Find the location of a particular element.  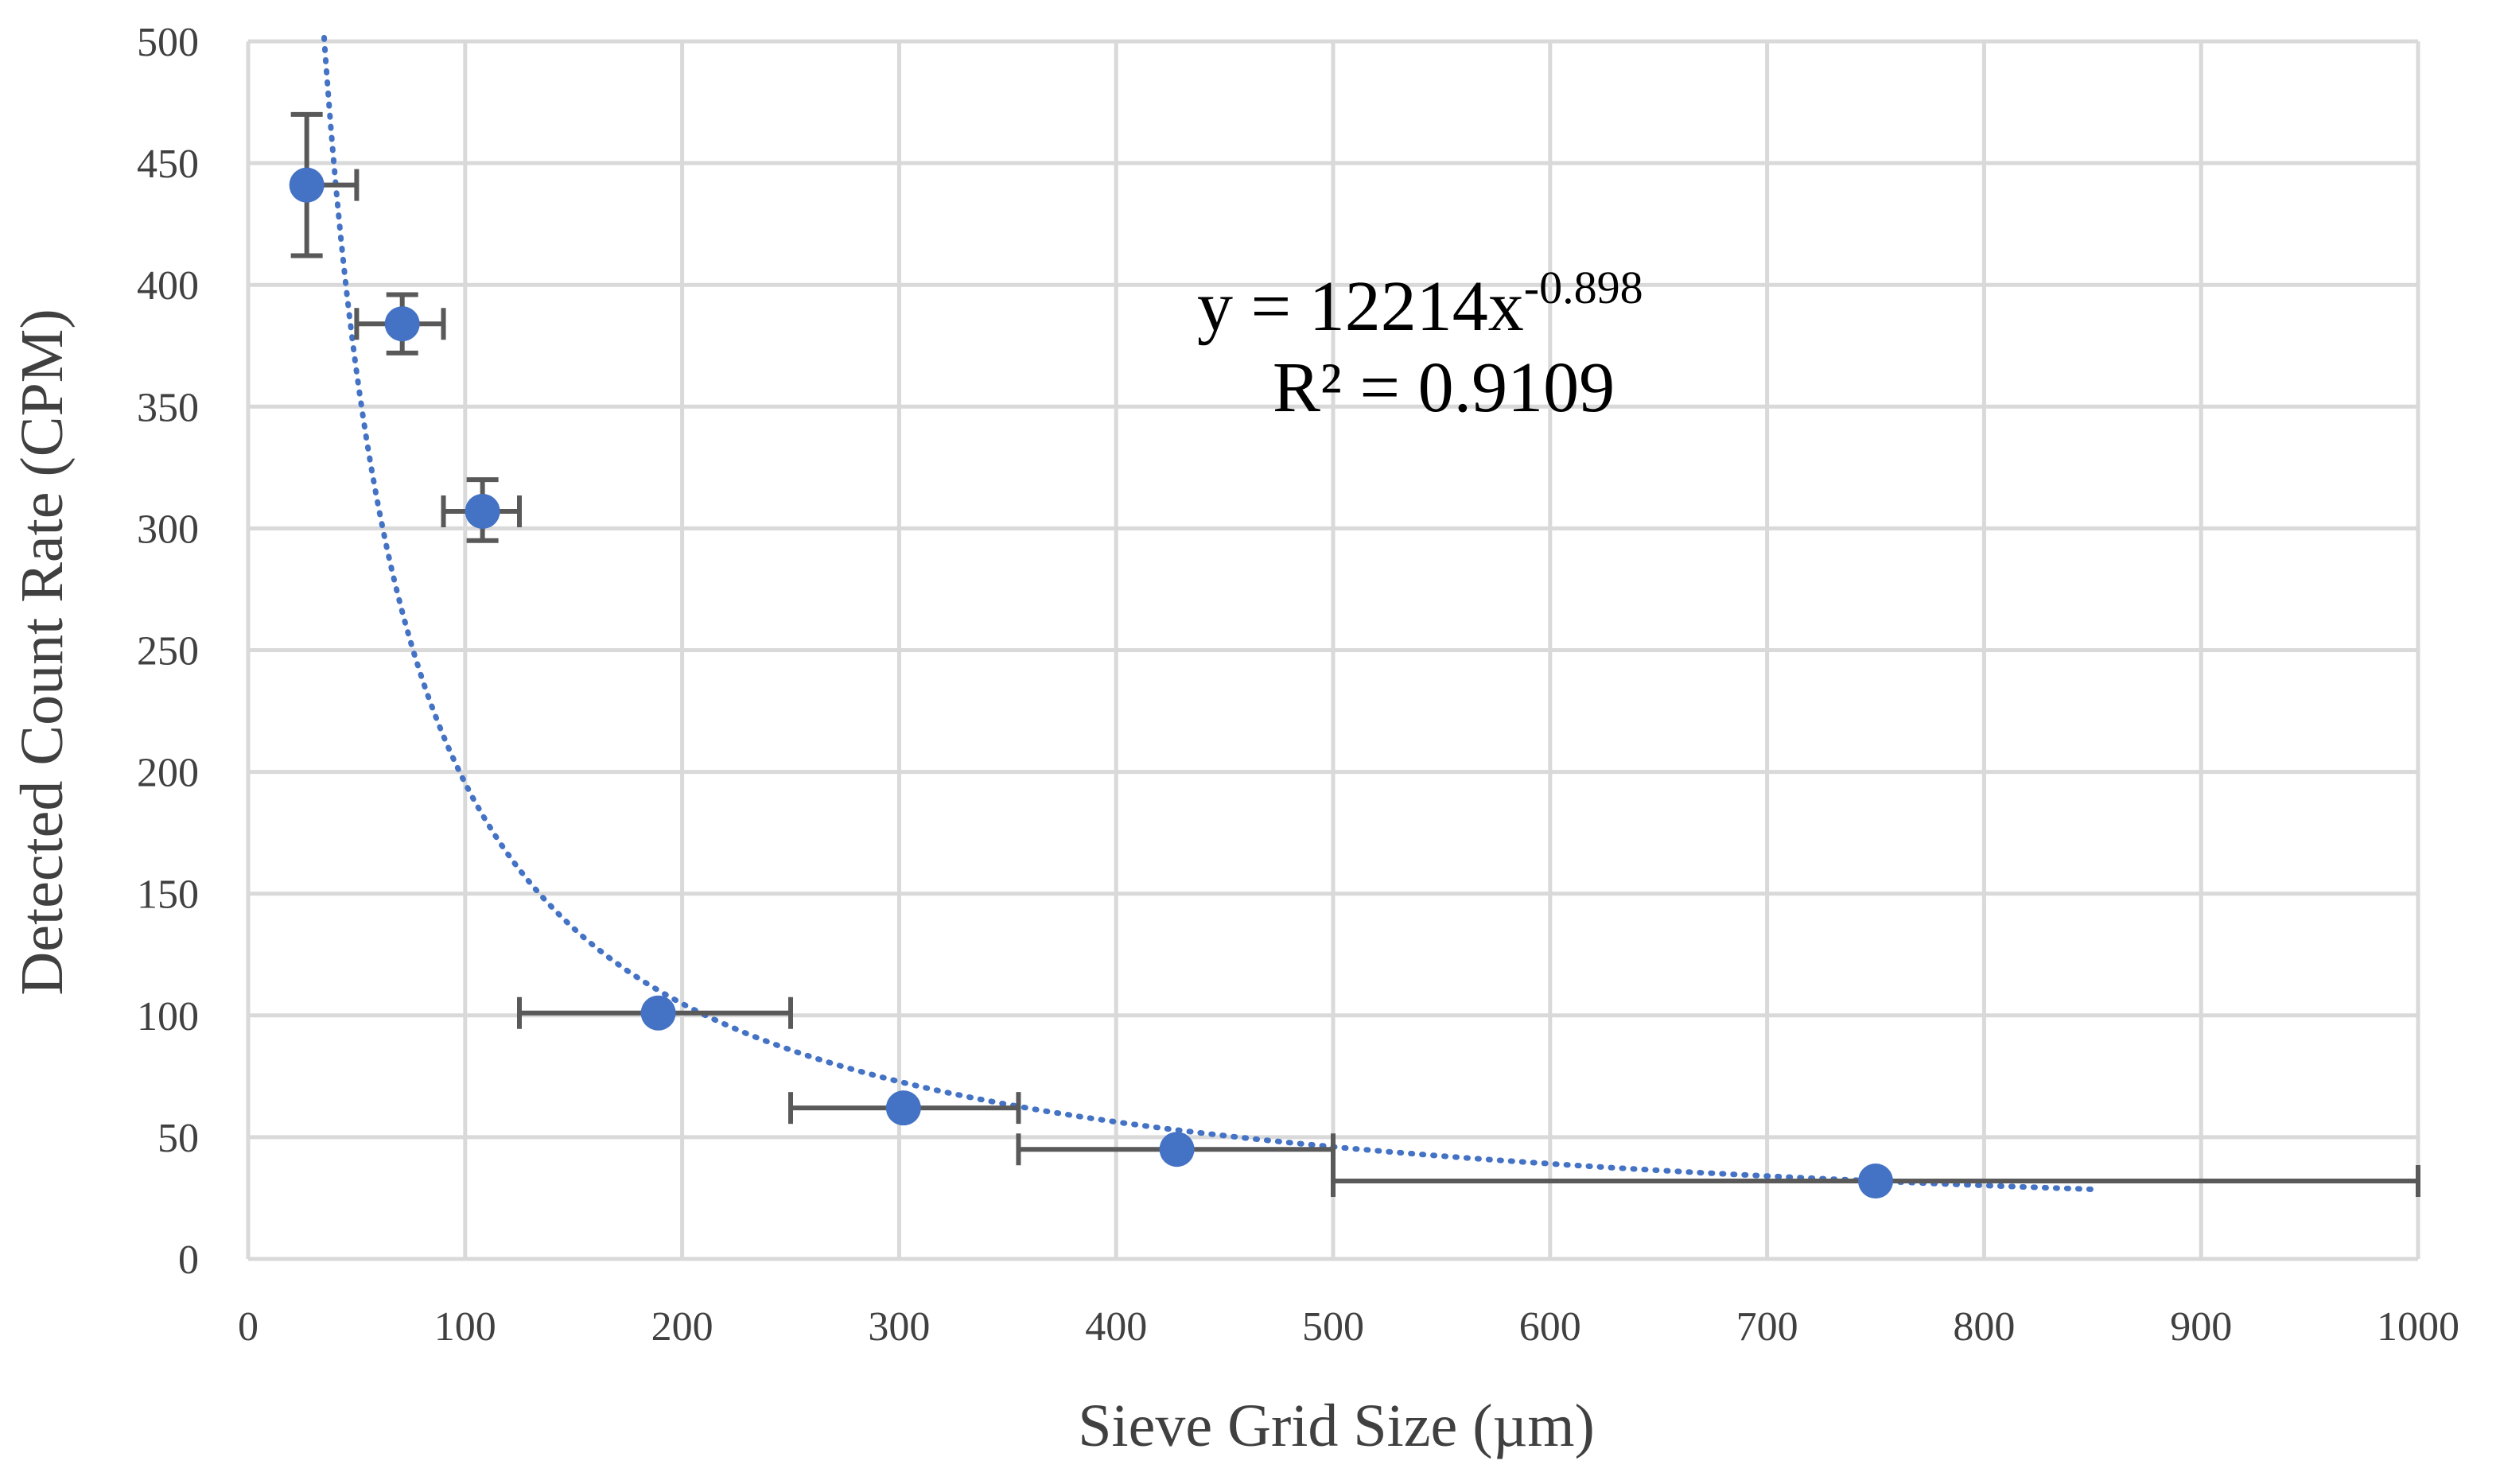

trendline-equation: y = 12214x-0.898 is located at coordinates (1420, 304).